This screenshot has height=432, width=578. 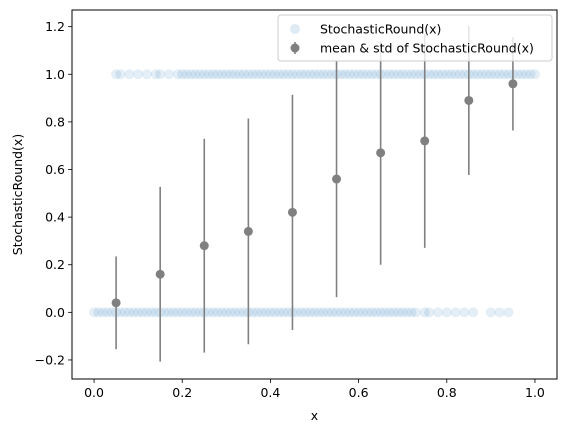 What do you see at coordinates (50, 359) in the screenshot?
I see `y-tick-label: −0.2` at bounding box center [50, 359].